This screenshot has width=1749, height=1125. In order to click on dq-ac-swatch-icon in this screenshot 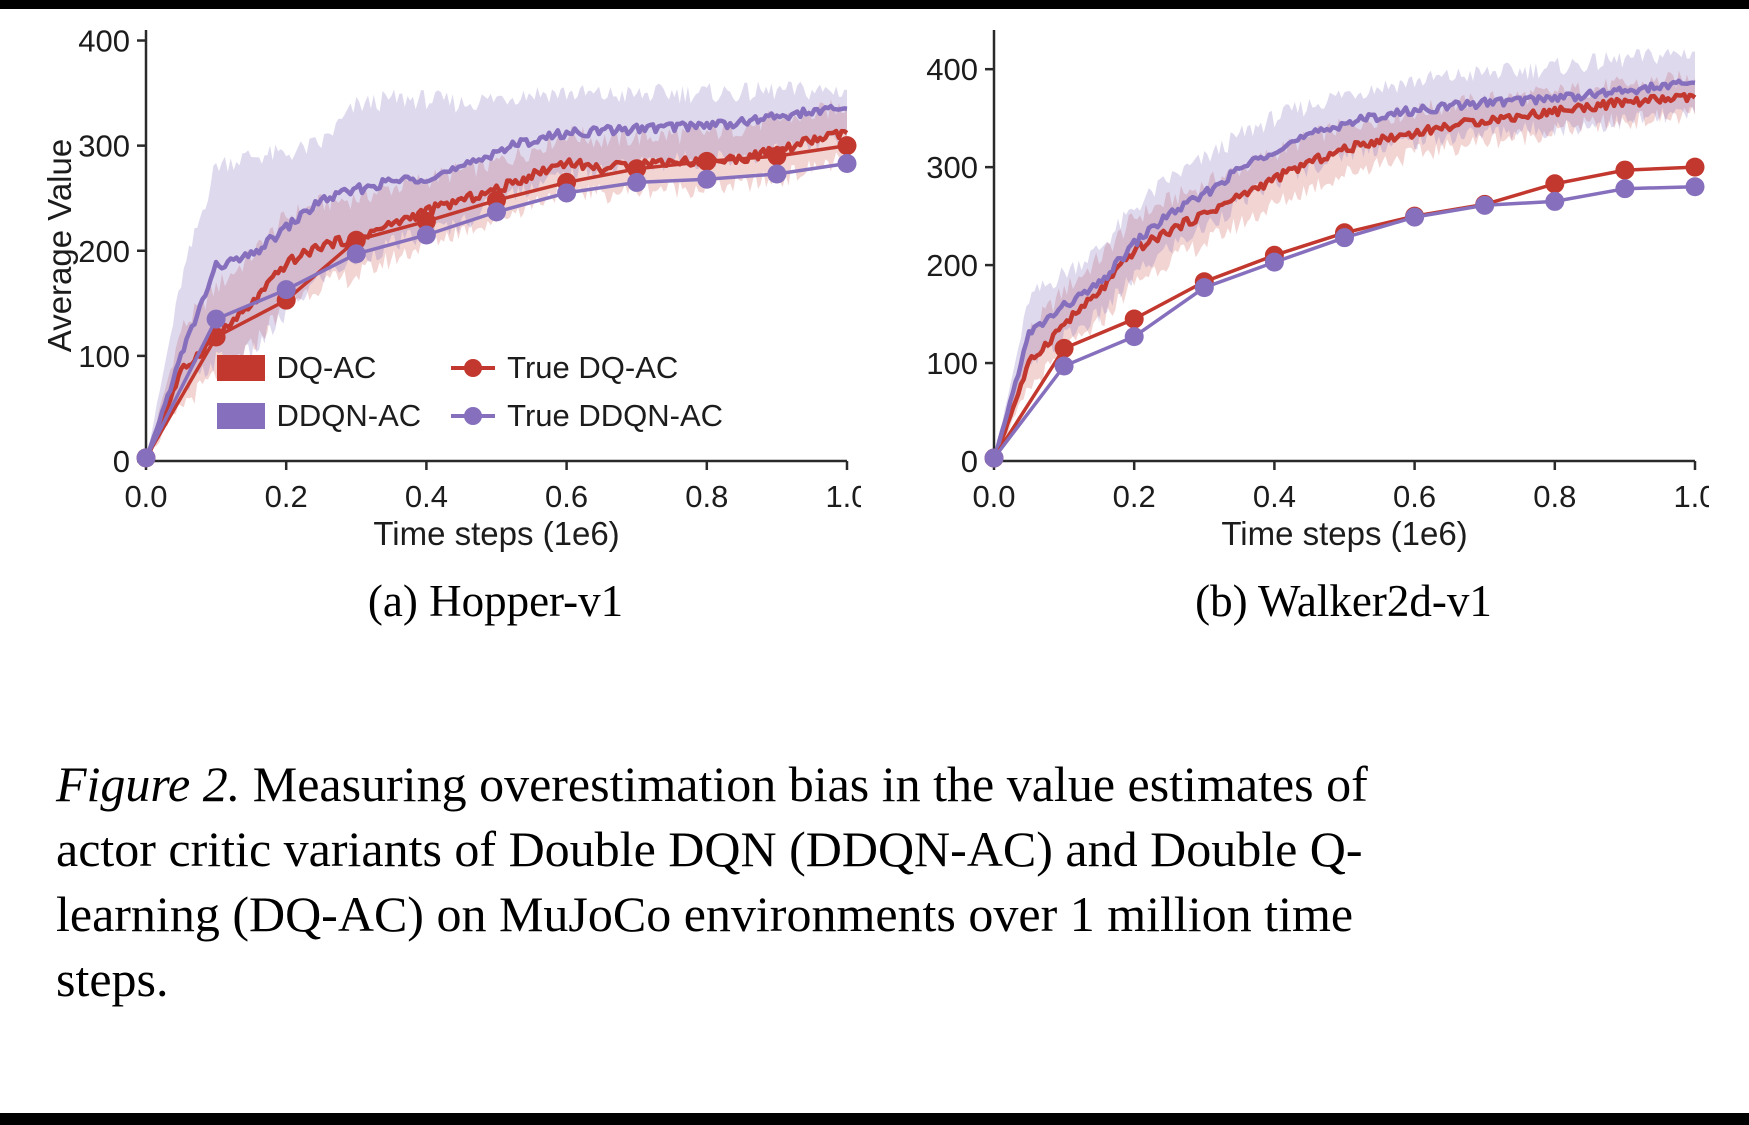, I will do `click(240, 368)`.